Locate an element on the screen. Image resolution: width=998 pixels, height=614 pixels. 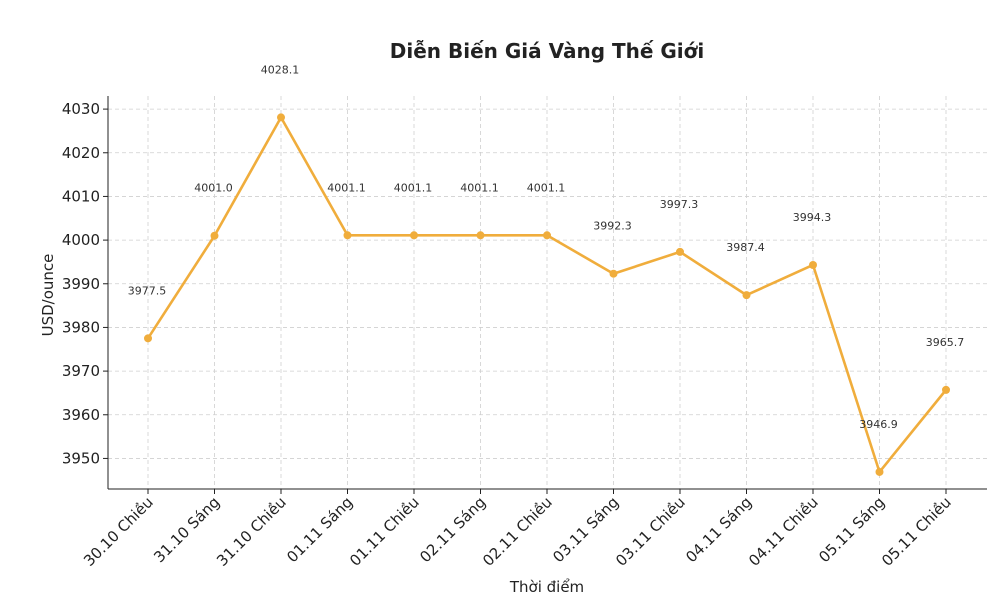
x-tick-label: 31.10 Chiều is located at coordinates (251, 531).